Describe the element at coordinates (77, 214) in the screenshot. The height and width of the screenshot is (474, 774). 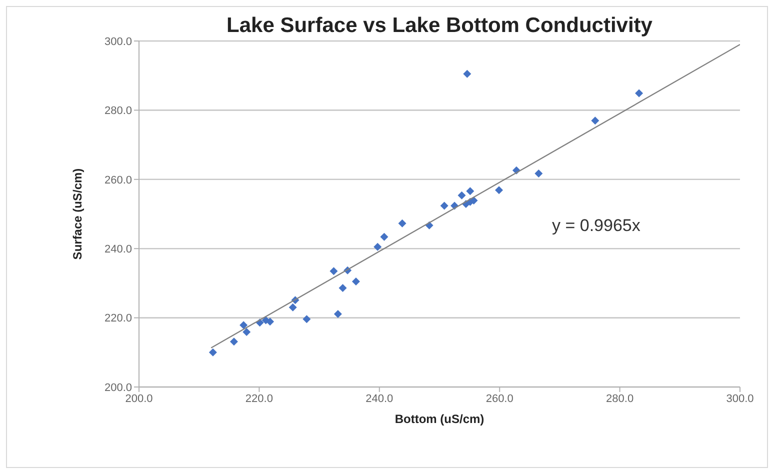
I see `y-axis-title: Surface (uS/cm)` at that location.